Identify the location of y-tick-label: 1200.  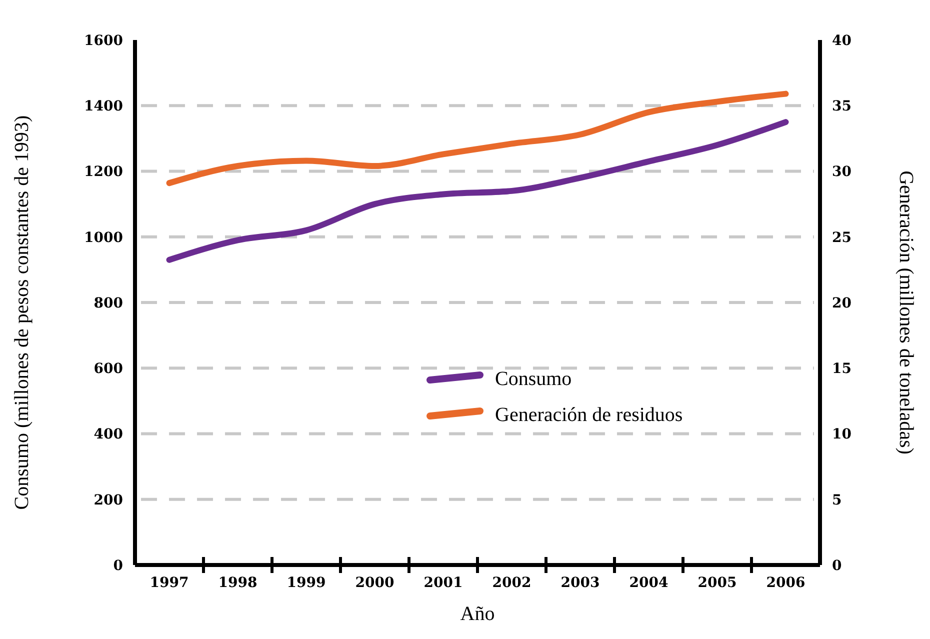
(104, 172).